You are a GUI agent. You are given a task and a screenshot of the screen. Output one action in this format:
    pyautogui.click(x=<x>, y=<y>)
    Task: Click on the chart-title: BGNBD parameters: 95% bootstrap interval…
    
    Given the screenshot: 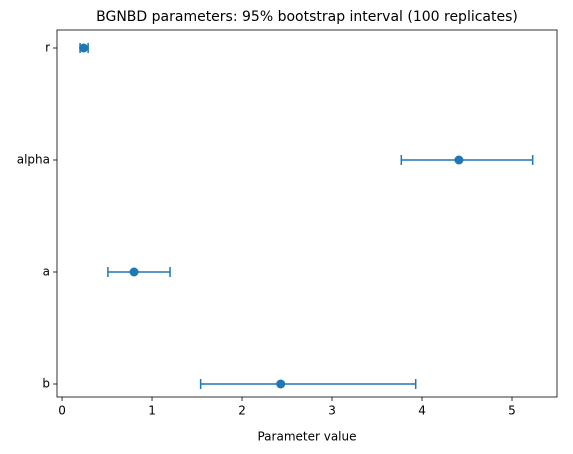 What is the action you would take?
    pyautogui.click(x=307, y=17)
    